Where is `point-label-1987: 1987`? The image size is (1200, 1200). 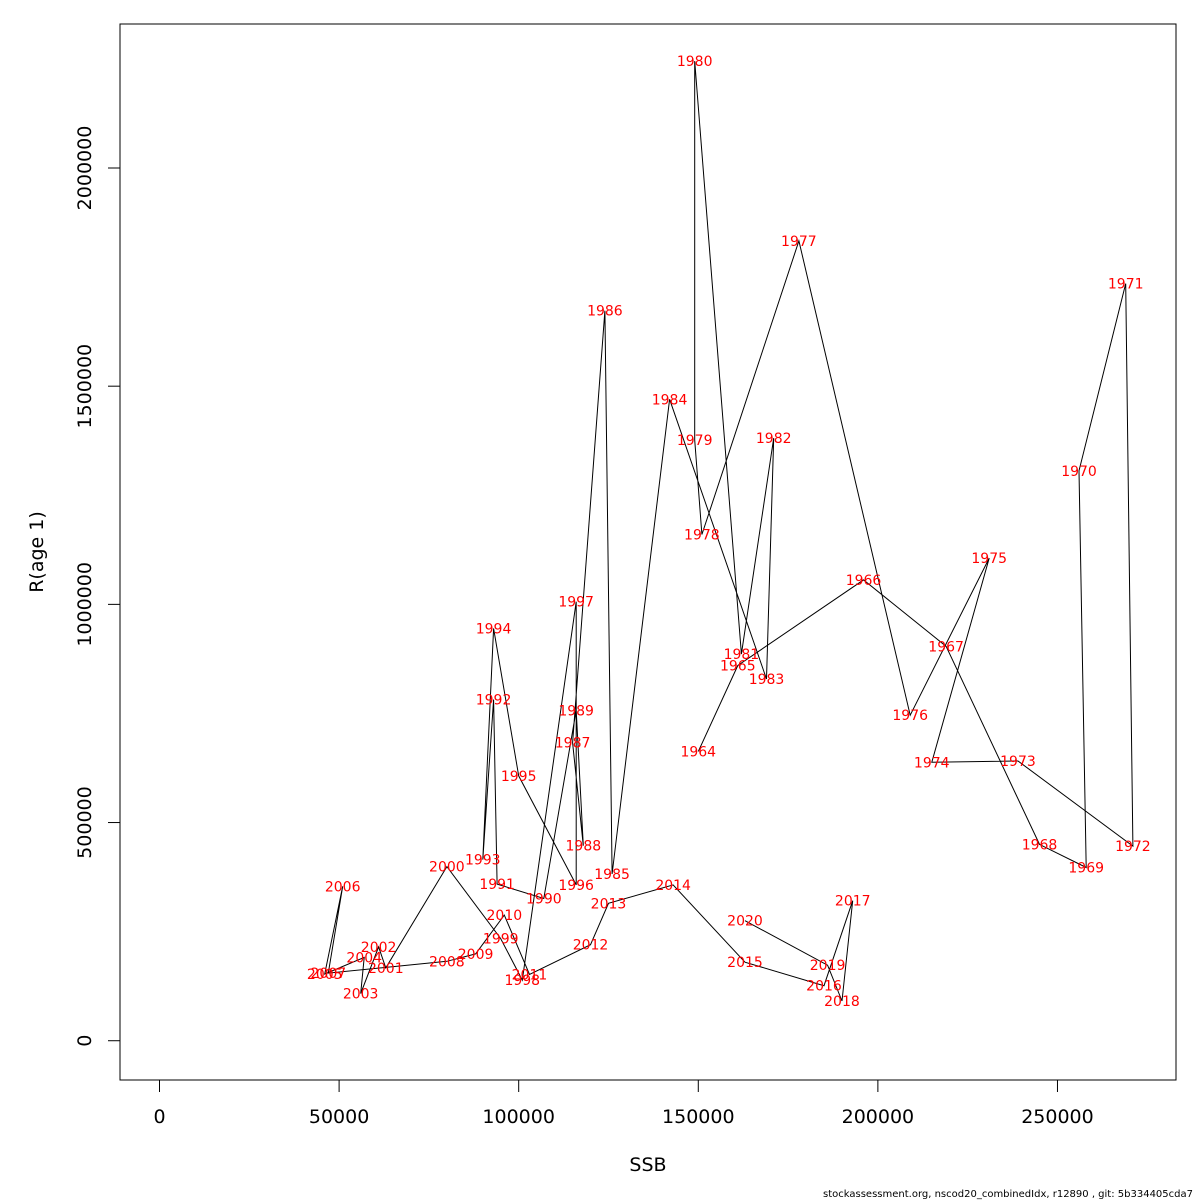
point-label-1987: 1987 is located at coordinates (573, 744).